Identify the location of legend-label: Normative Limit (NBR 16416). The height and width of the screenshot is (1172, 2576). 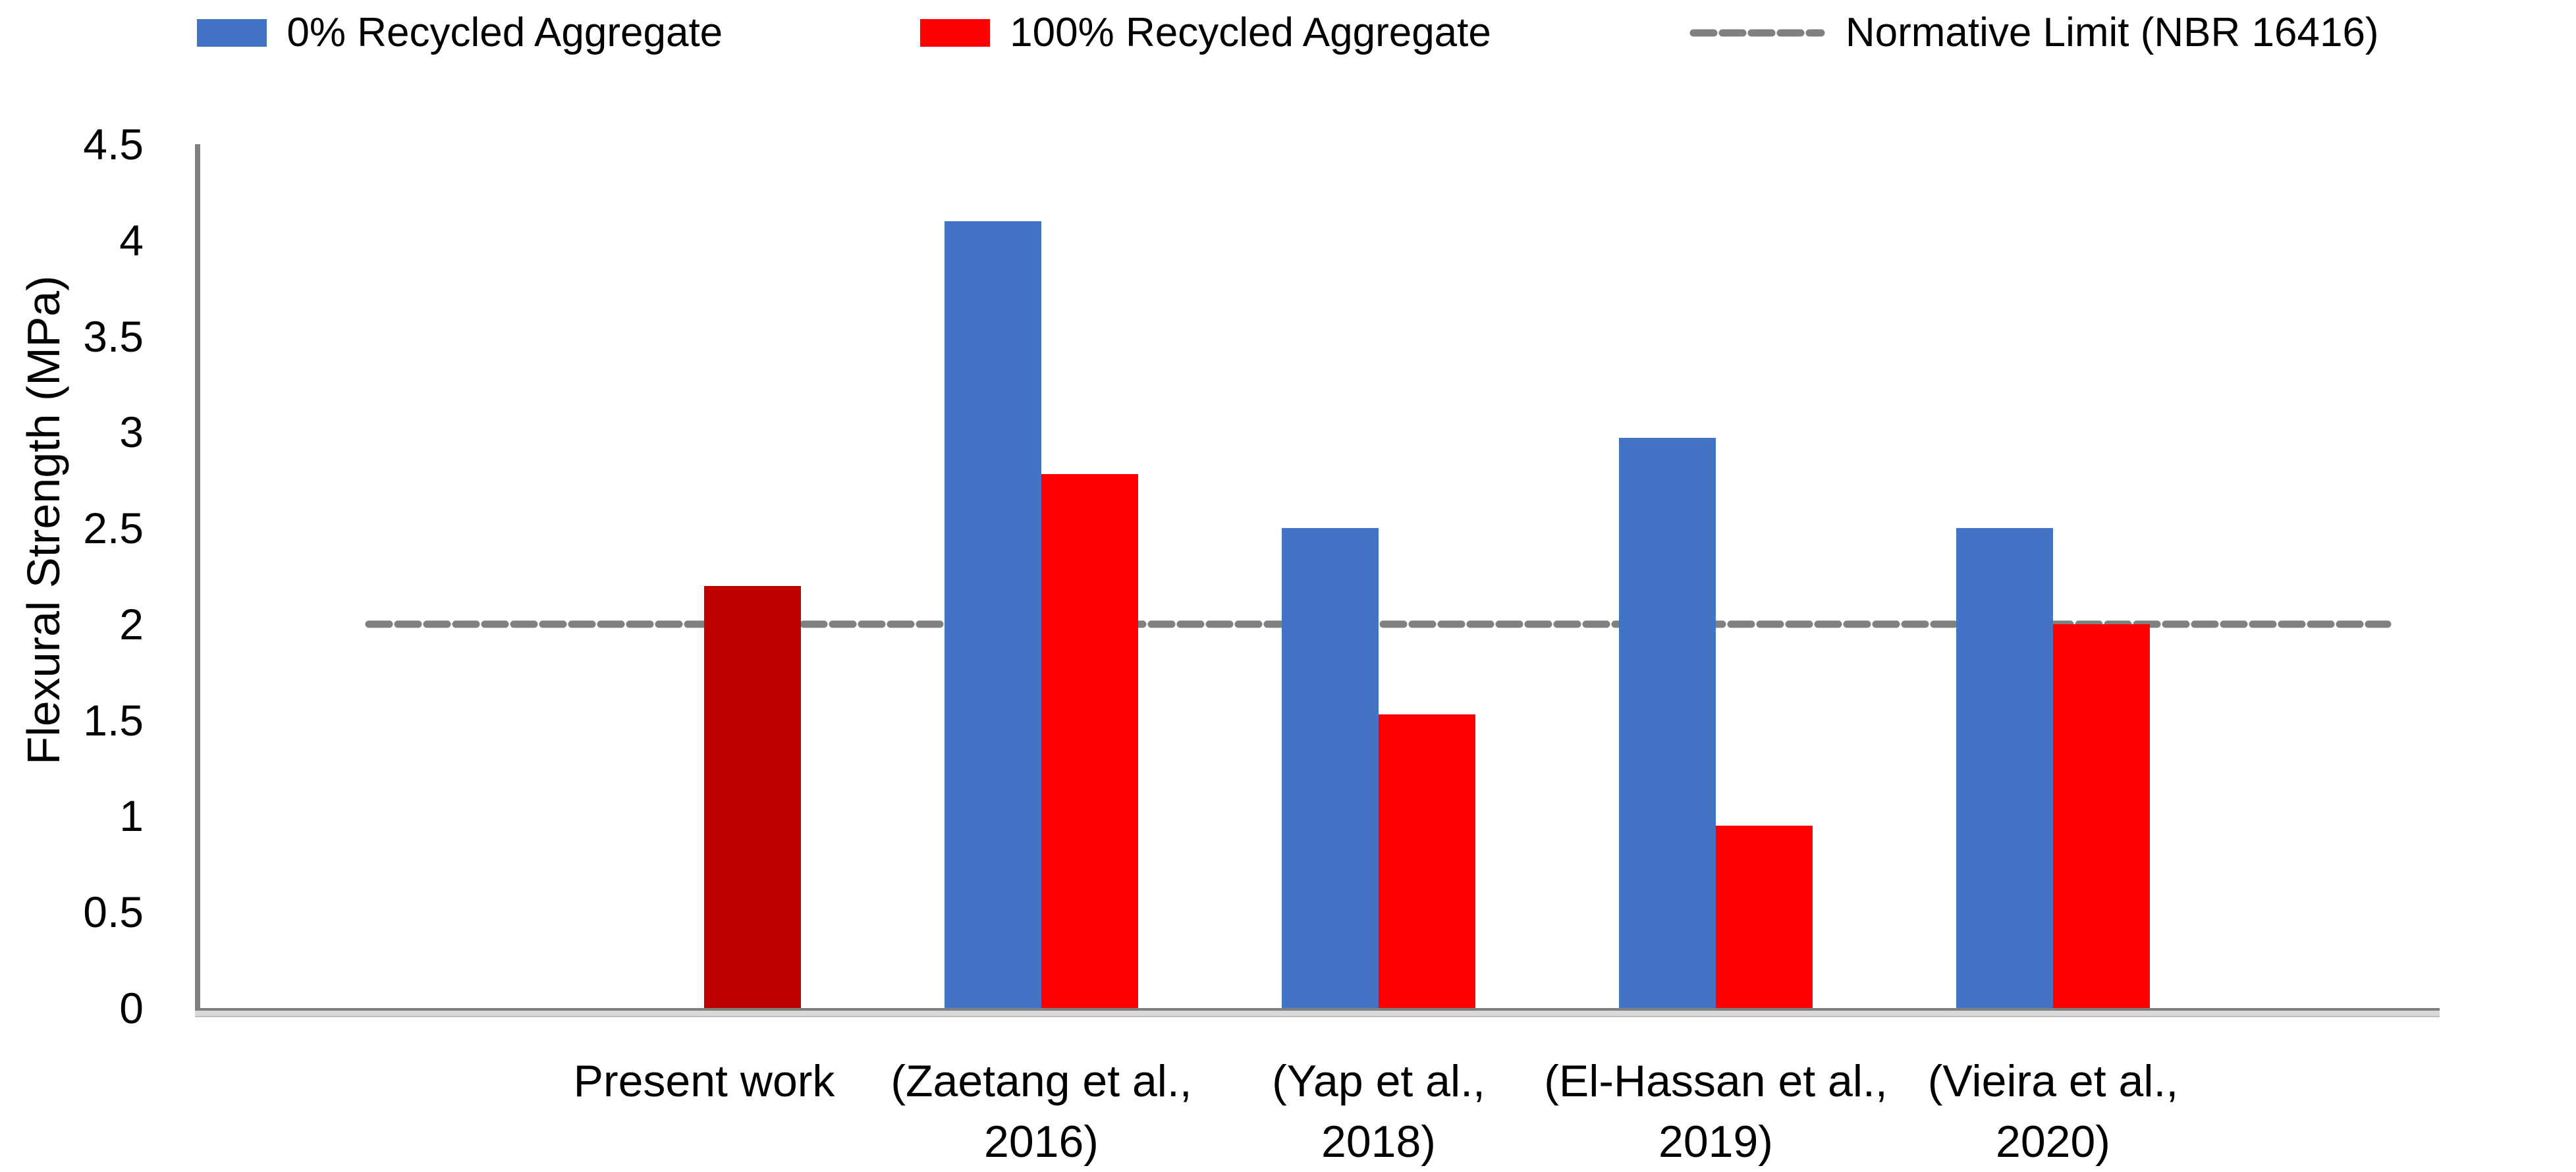
(2112, 32).